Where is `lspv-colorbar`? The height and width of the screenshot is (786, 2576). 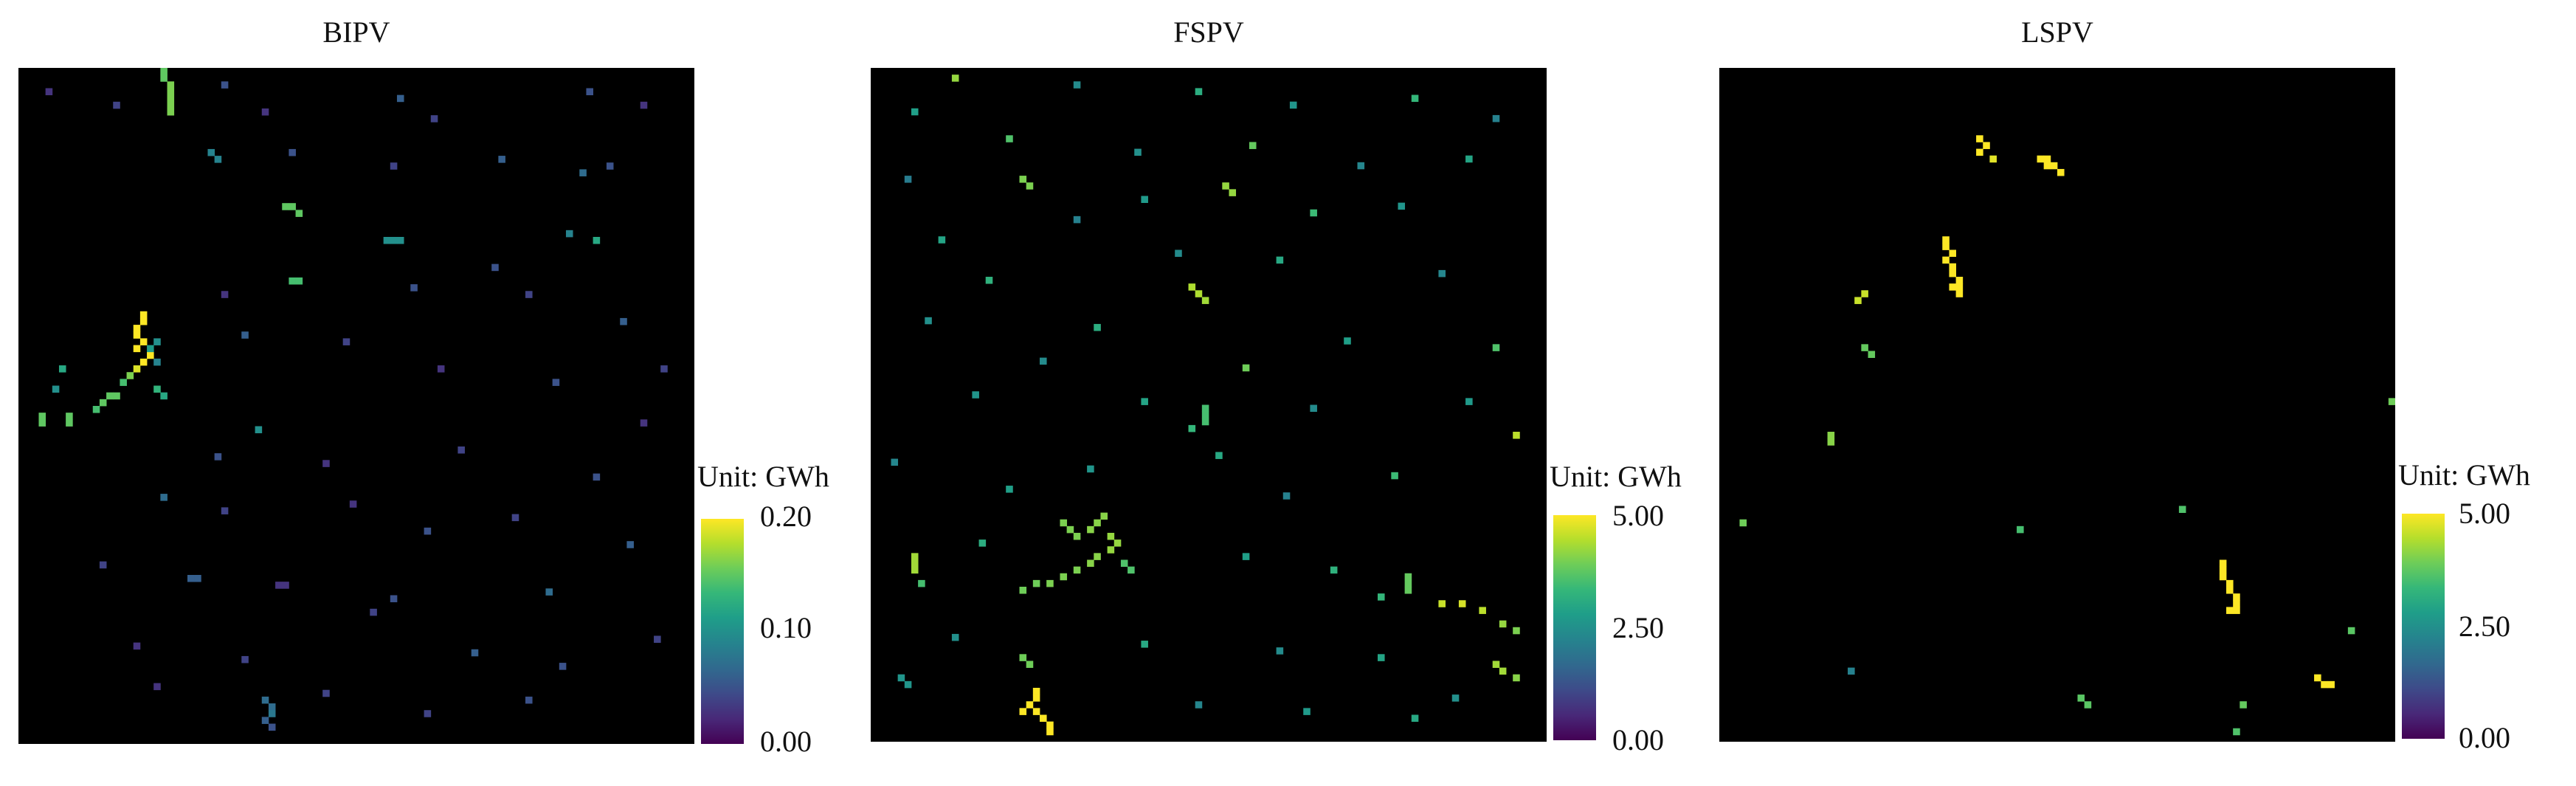 lspv-colorbar is located at coordinates (2423, 626).